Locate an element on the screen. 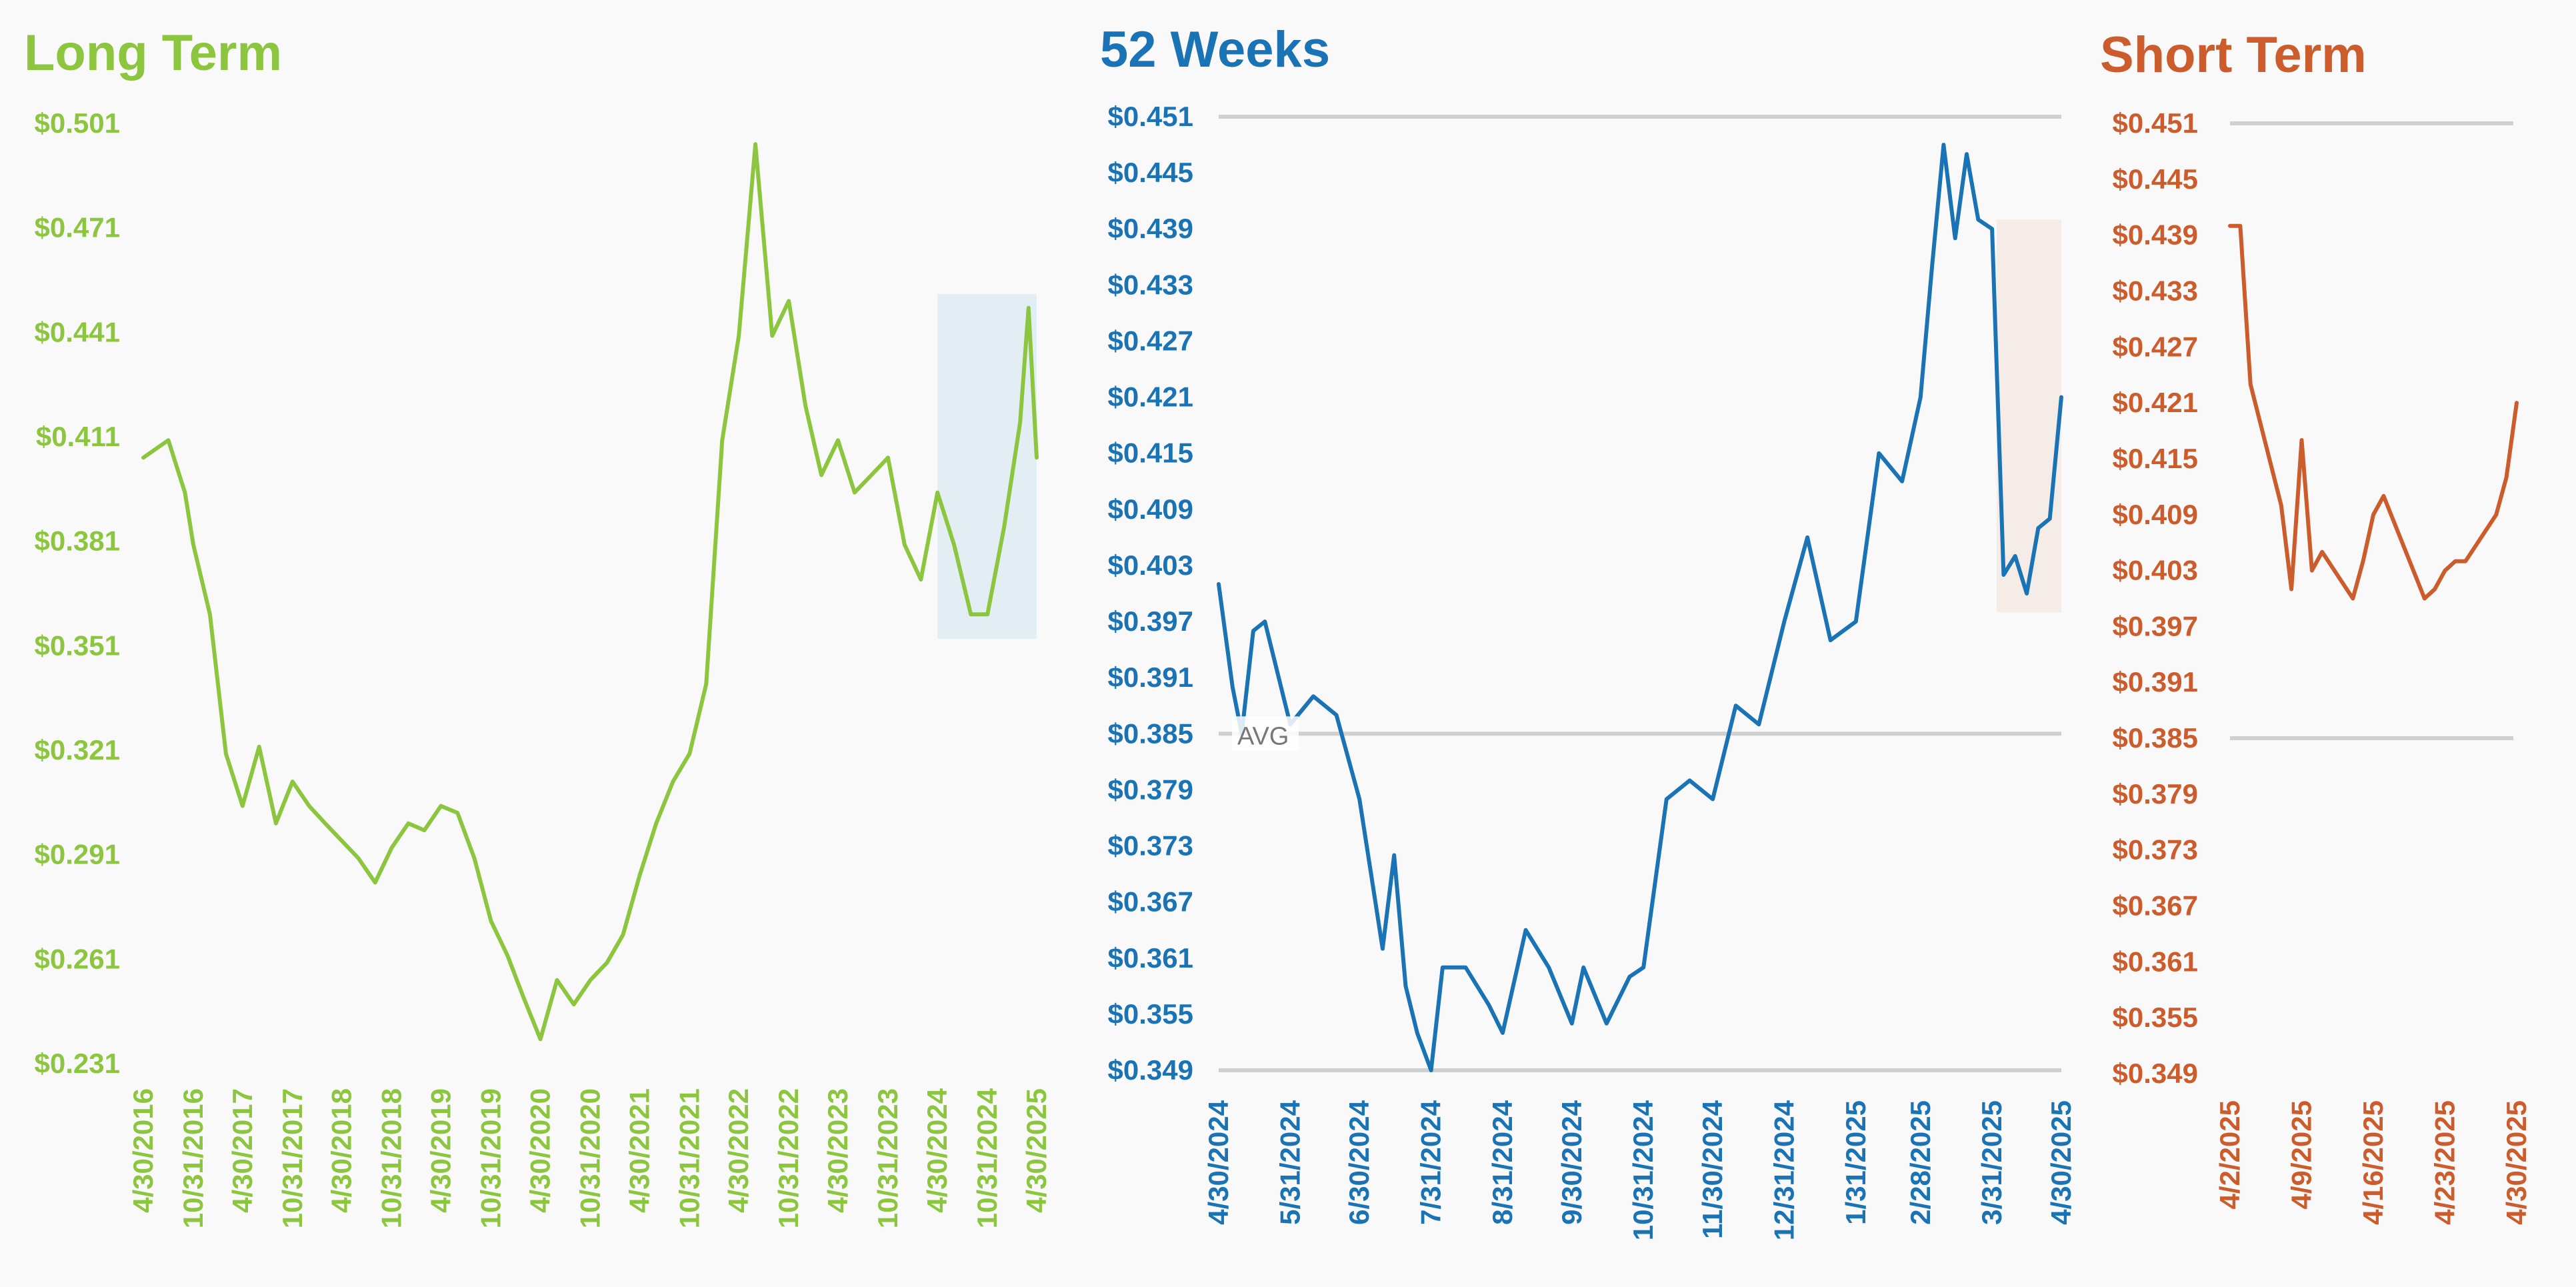  x-tick-label: 10/31/2020 is located at coordinates (590, 1158).